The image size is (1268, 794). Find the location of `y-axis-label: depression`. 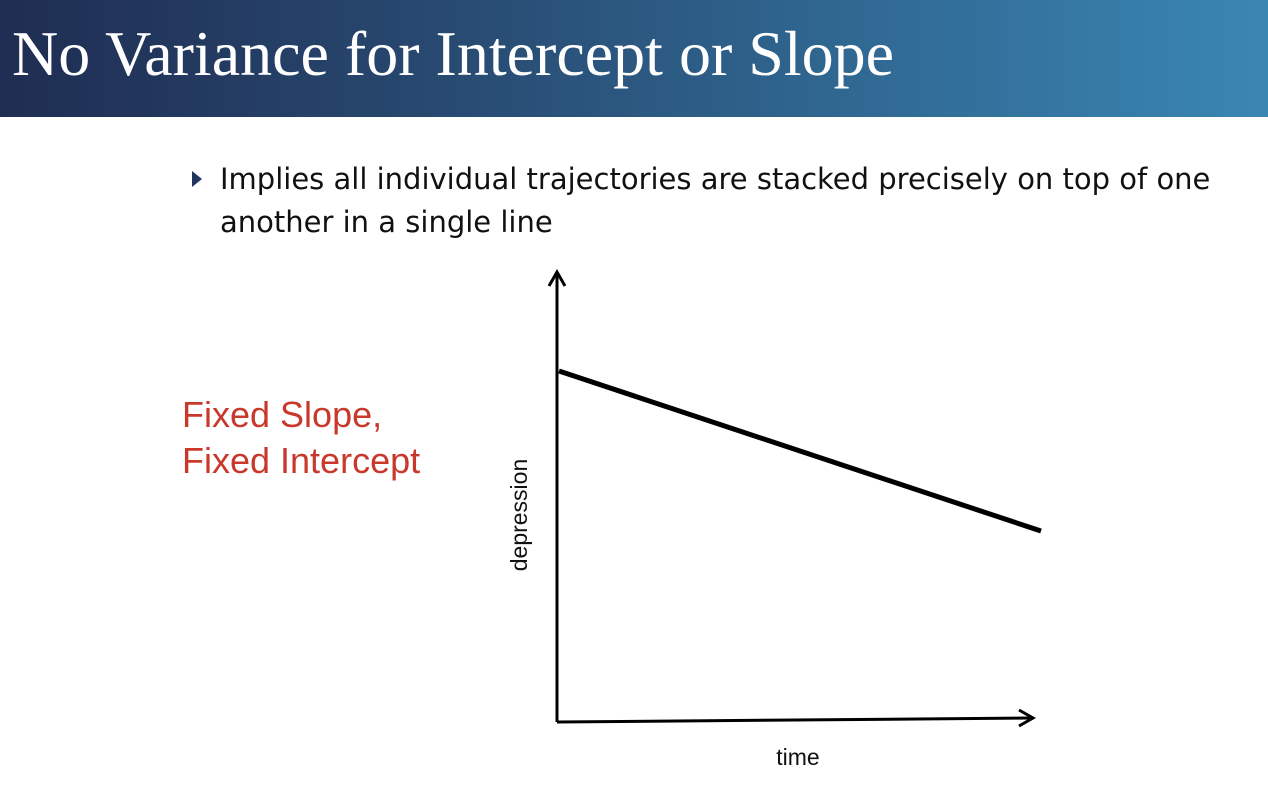

y-axis-label: depression is located at coordinates (519, 515).